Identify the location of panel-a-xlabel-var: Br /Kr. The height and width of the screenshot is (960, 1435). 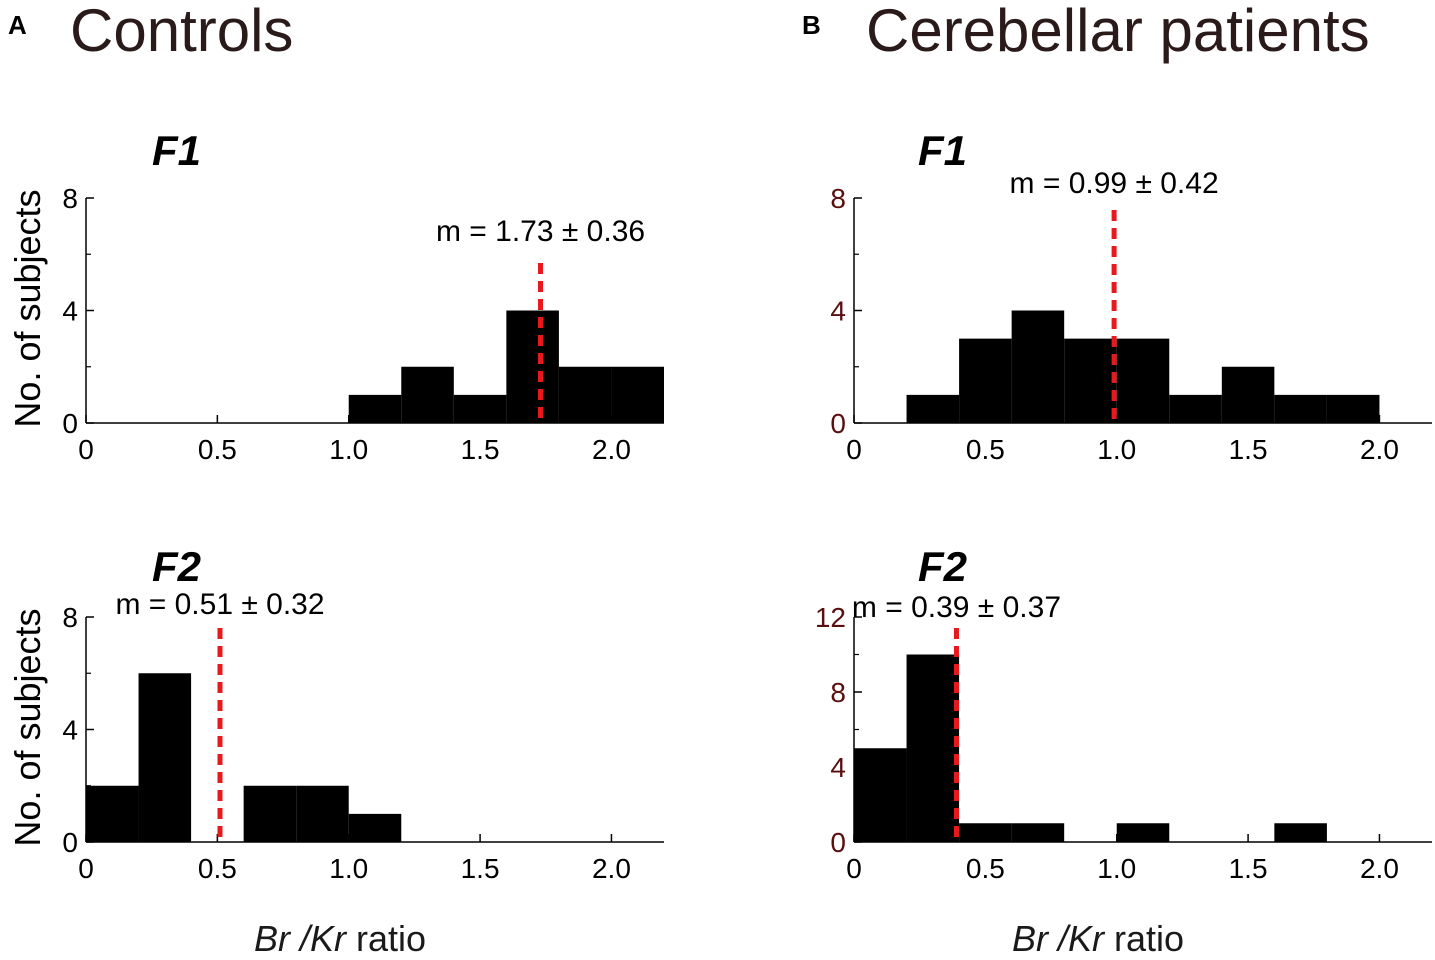
(300, 938).